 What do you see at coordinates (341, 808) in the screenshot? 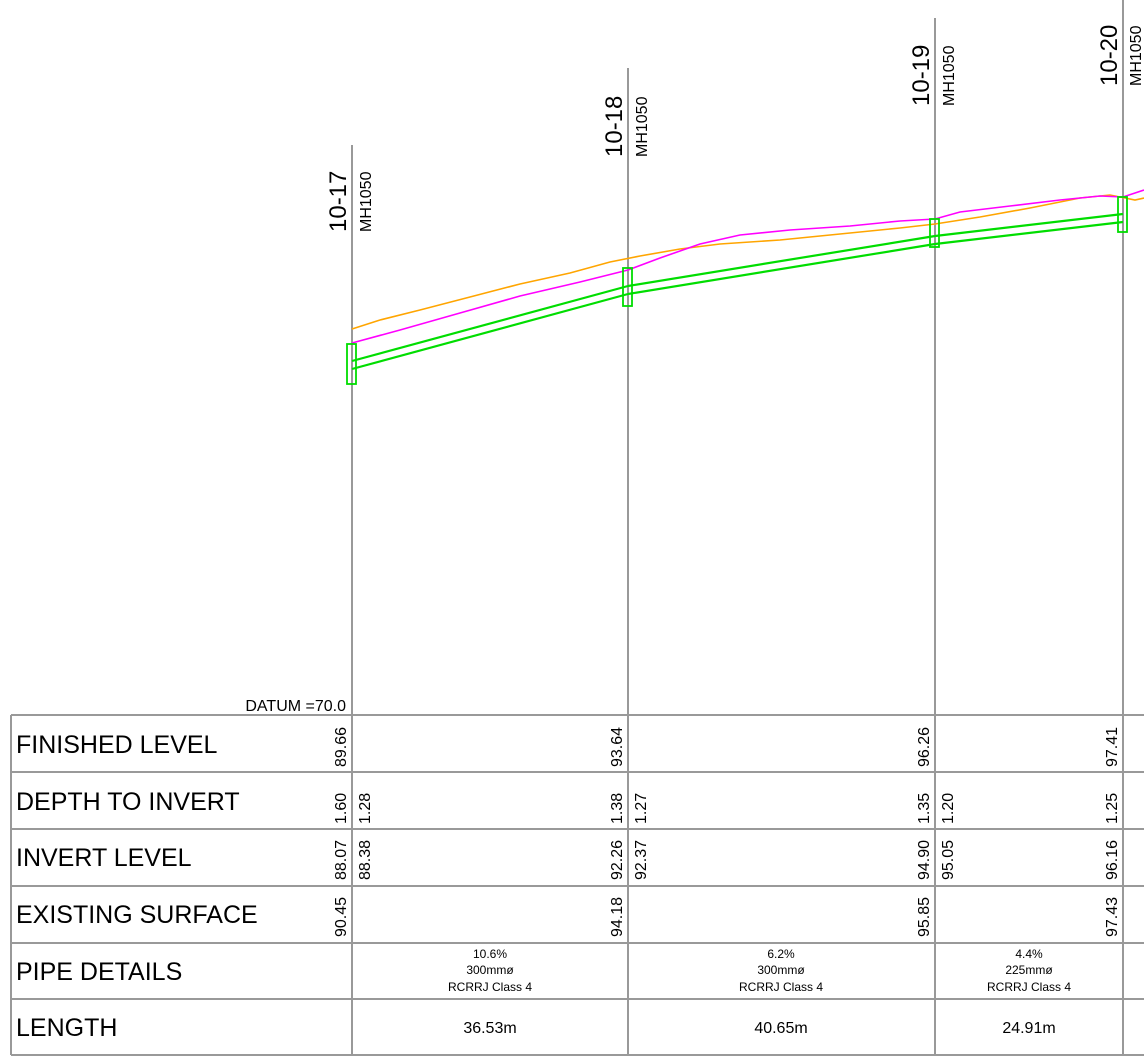
I see `depth-in-10-17: 1.60` at bounding box center [341, 808].